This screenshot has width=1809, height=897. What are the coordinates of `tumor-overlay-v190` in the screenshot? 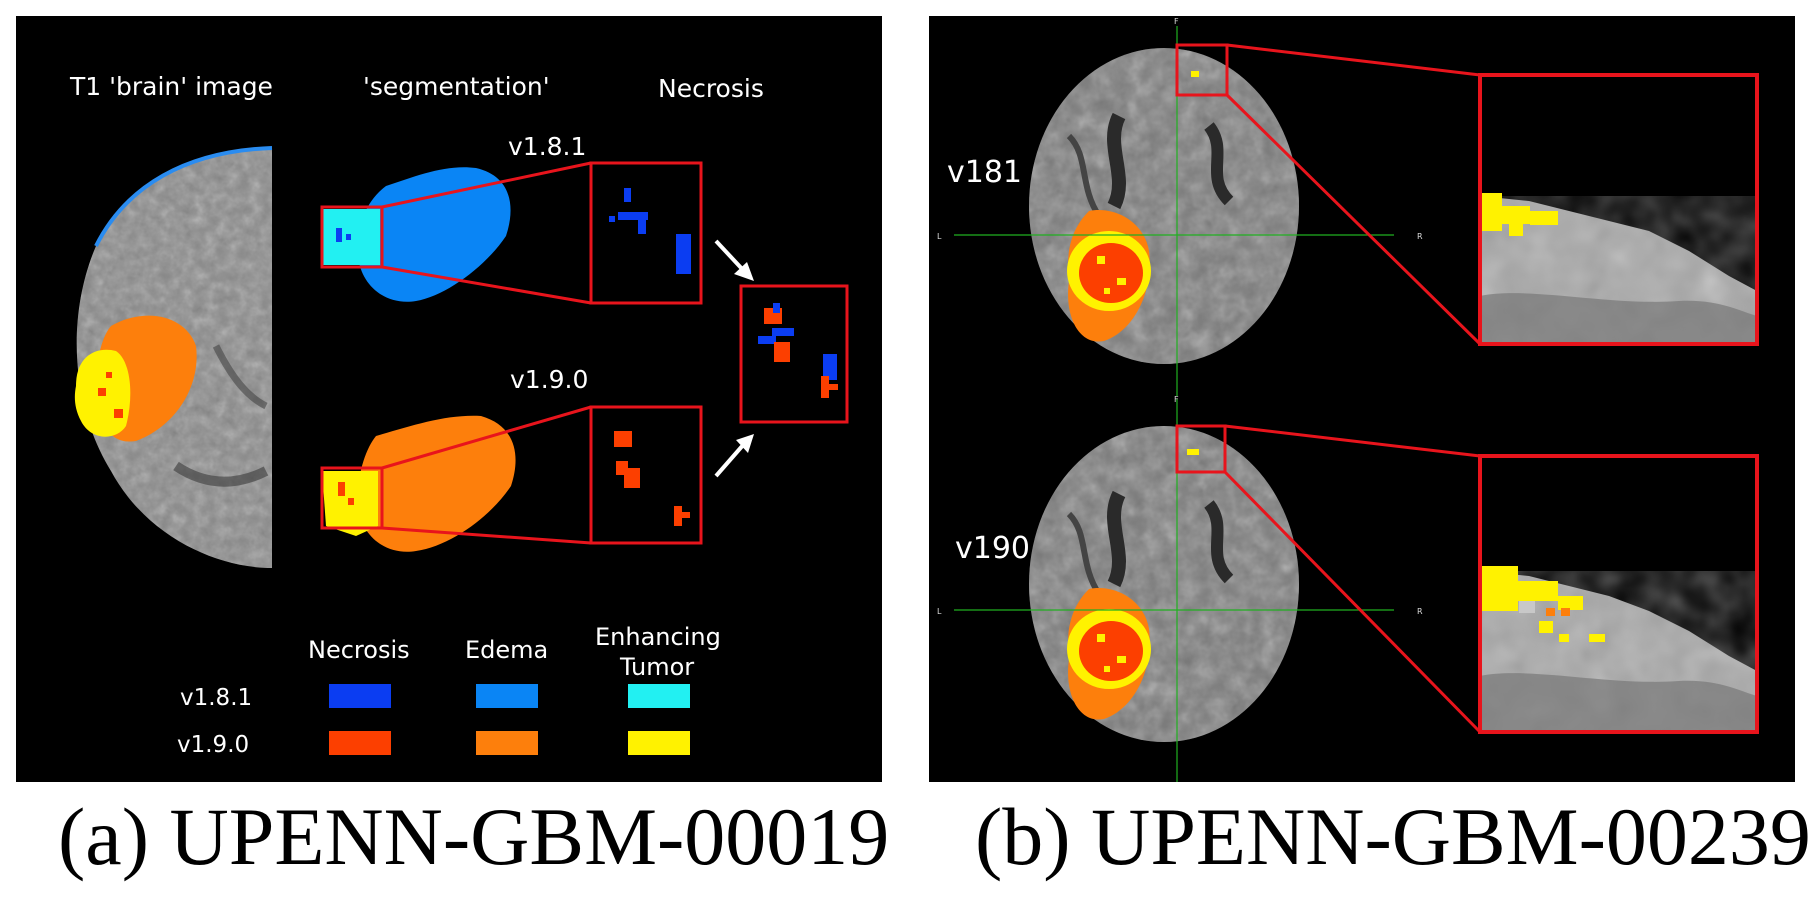 It's located at (1133, 584).